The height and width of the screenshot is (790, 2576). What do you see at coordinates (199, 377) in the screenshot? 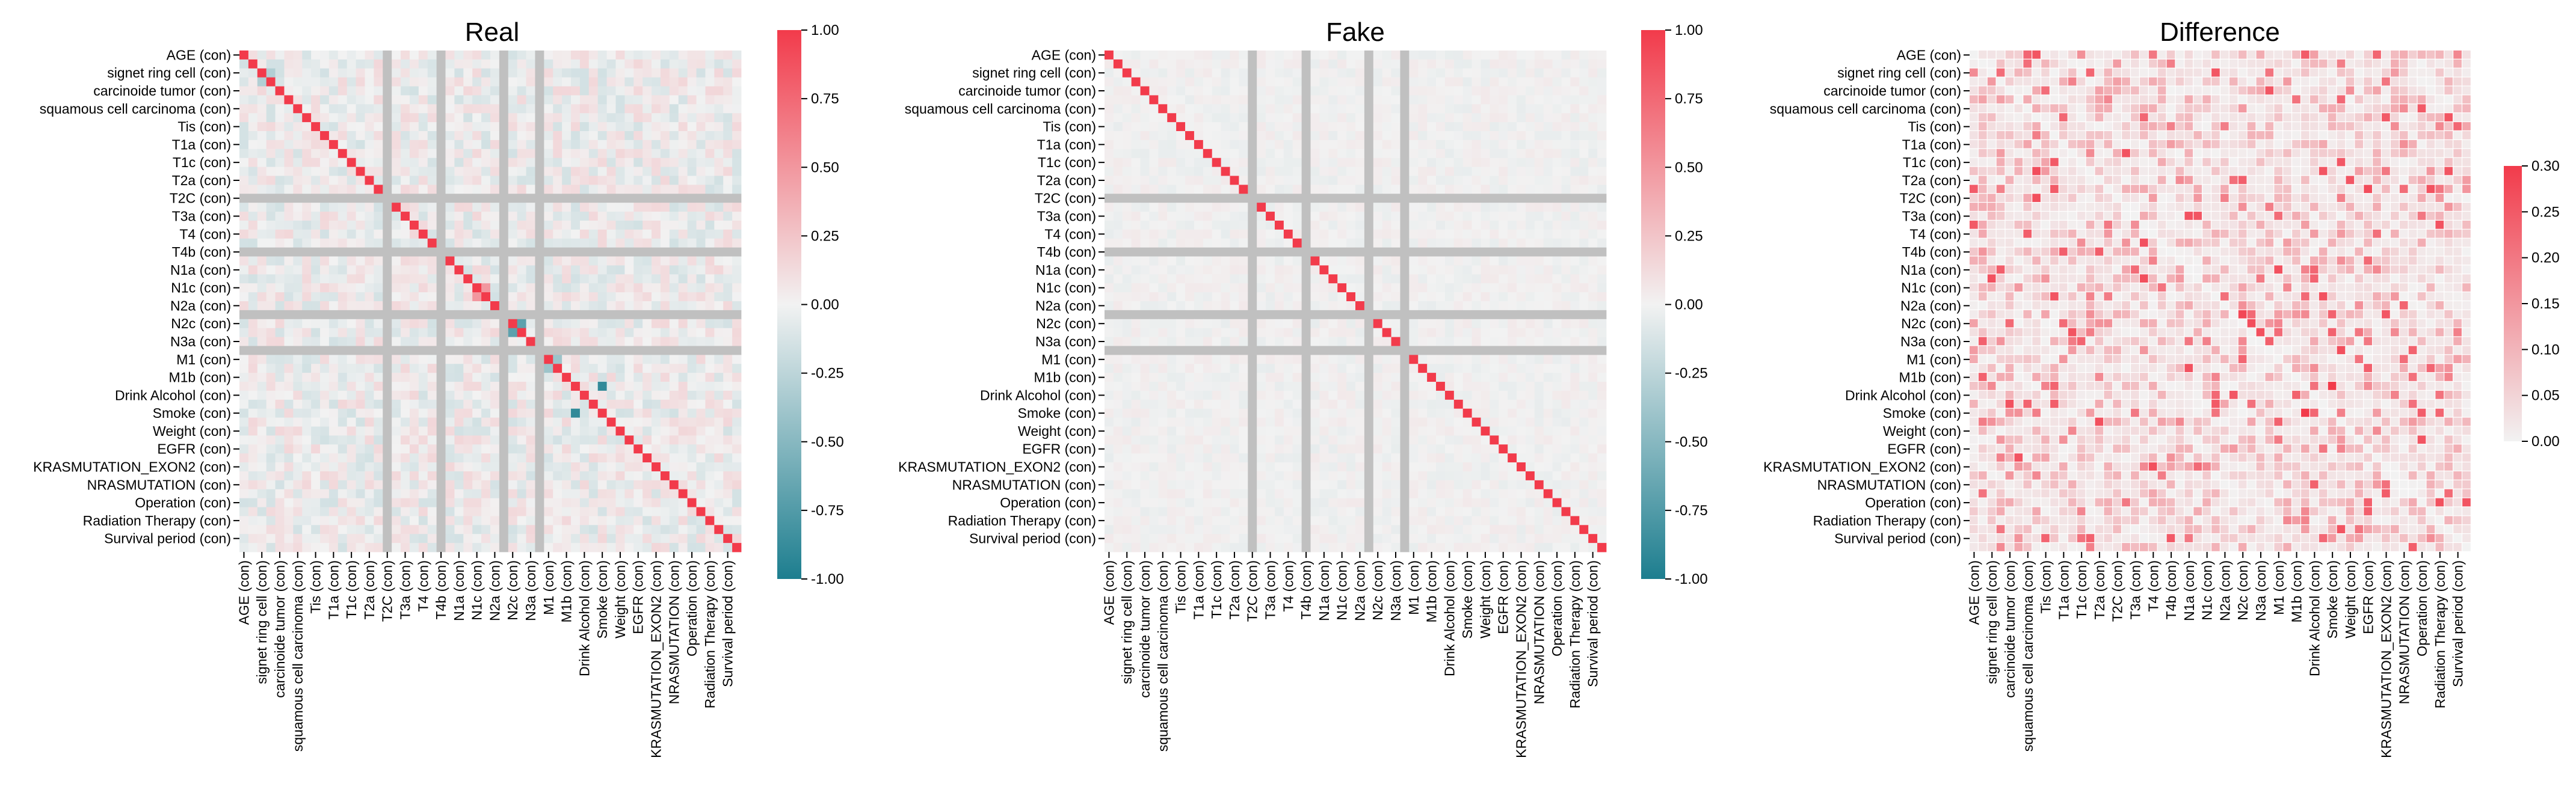
I see `y-tick-label: M1b (con)` at bounding box center [199, 377].